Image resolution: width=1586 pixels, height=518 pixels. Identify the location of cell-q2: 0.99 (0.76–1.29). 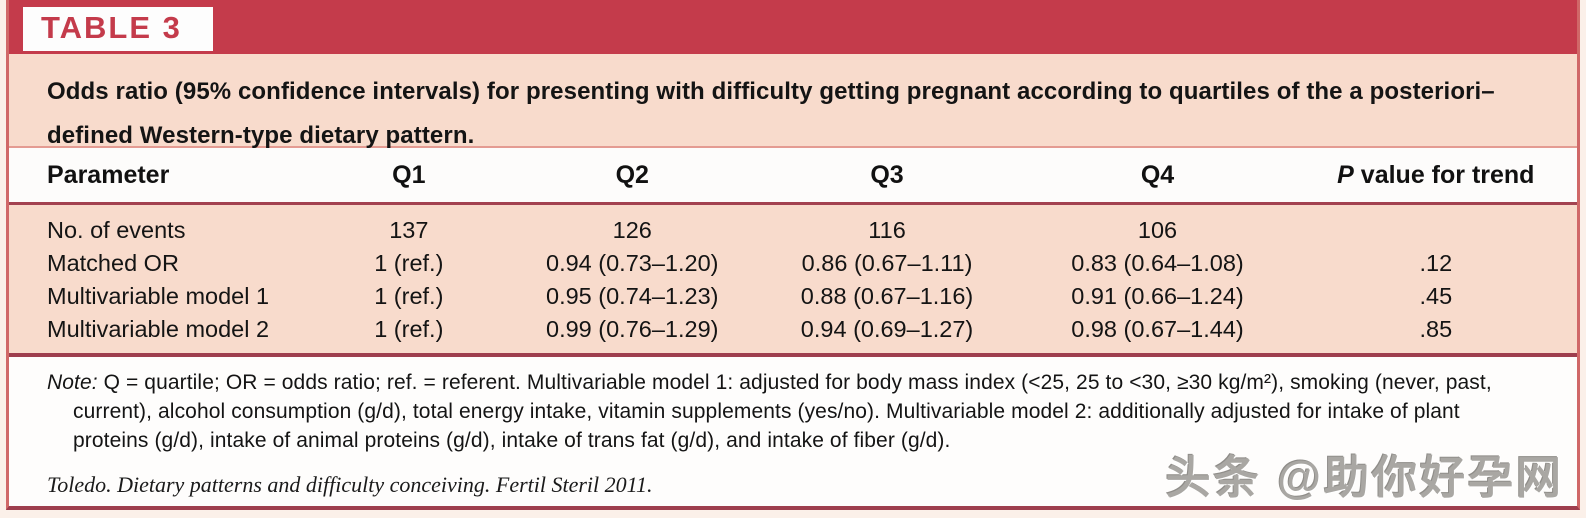
(632, 329).